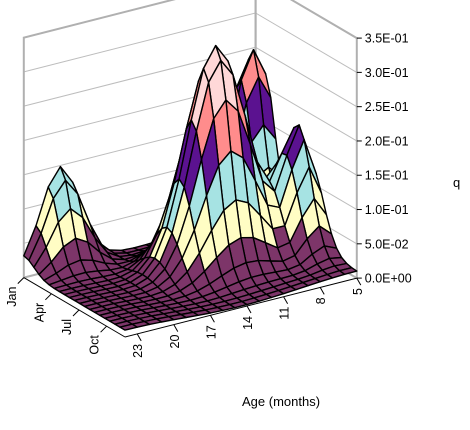 Image resolution: width=470 pixels, height=430 pixels. I want to click on month-tick-label: Jul, so click(67, 327).